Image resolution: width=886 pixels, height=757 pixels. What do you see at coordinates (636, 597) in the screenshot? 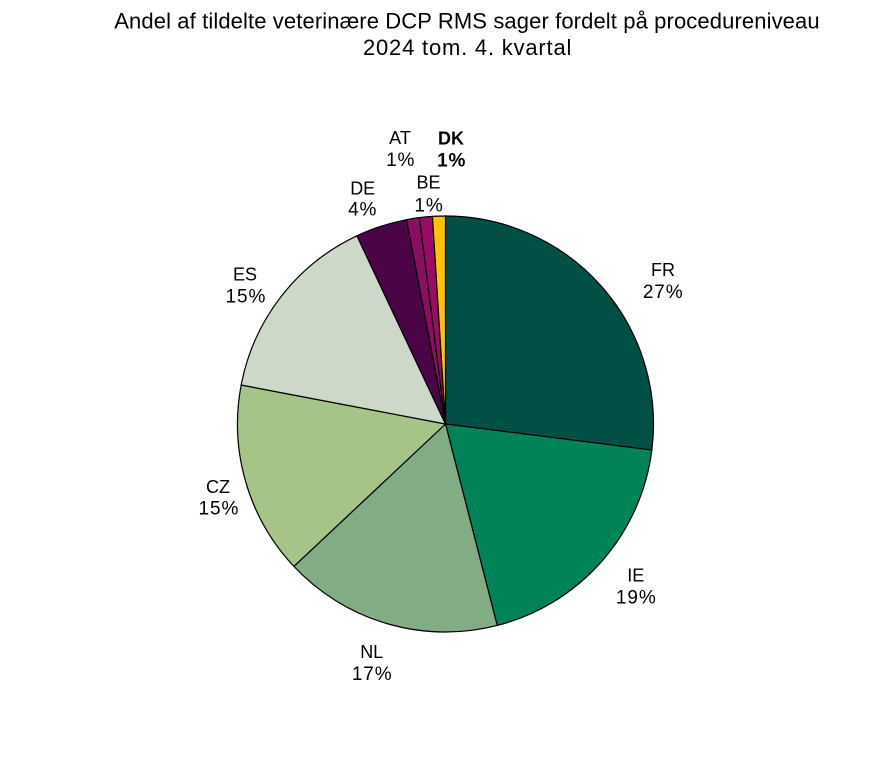
I see `svg-text: 19%` at bounding box center [636, 597].